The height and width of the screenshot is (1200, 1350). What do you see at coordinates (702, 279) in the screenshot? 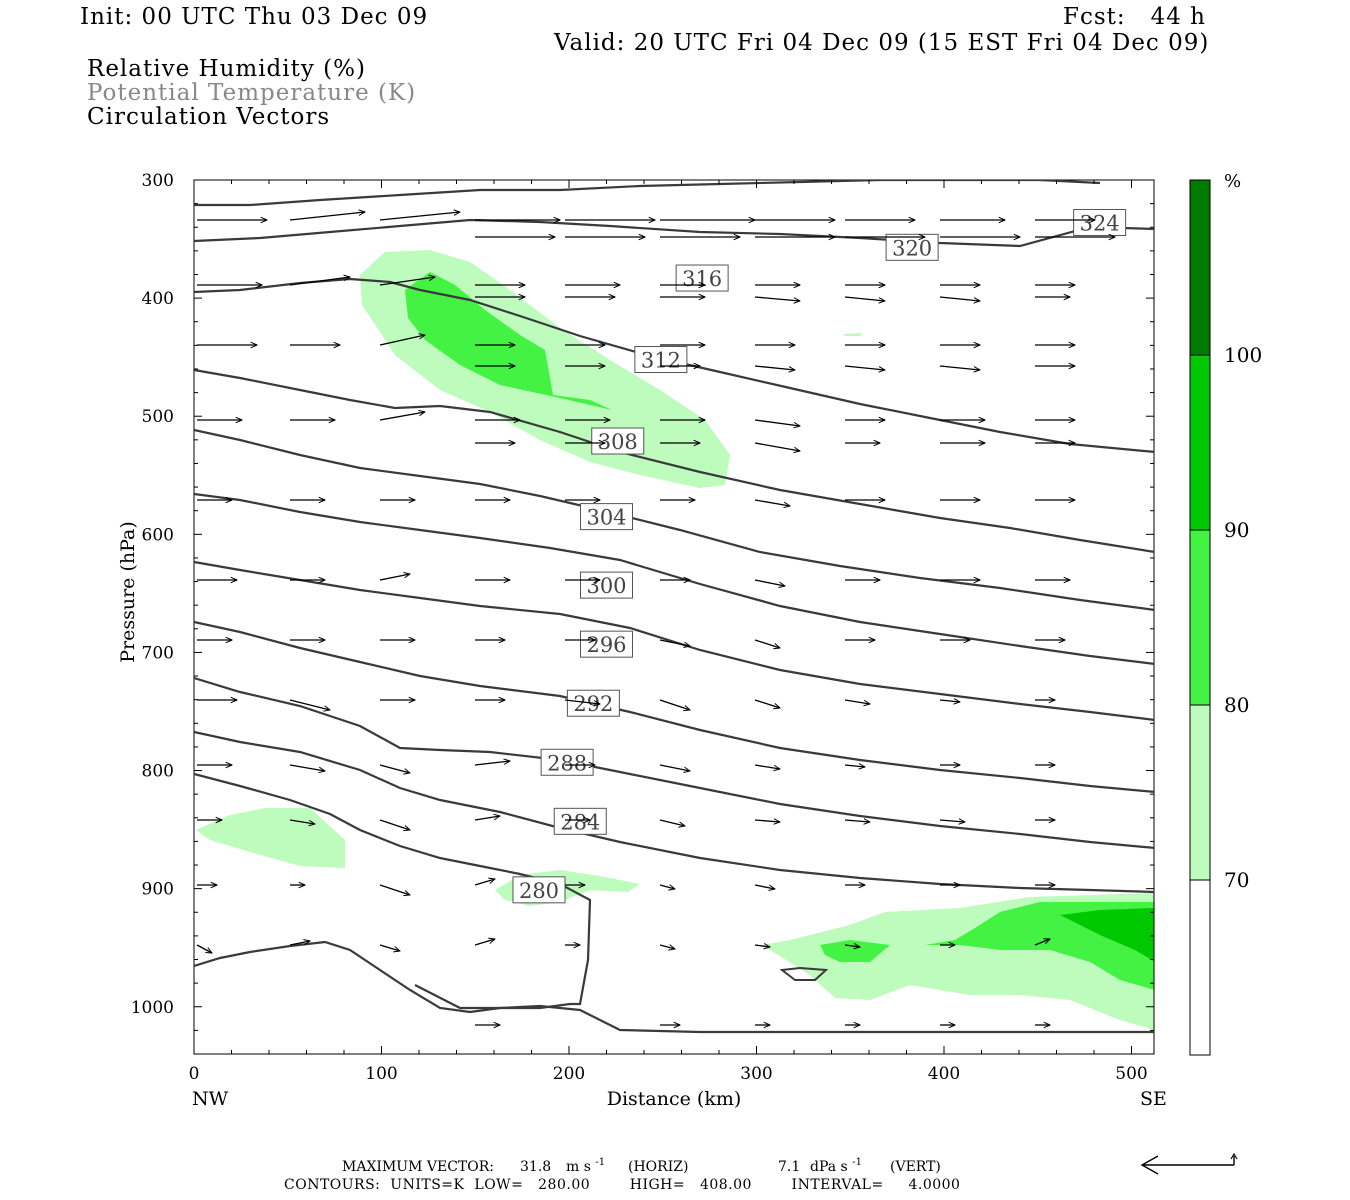
I see `contour-label-text: 316` at bounding box center [702, 279].